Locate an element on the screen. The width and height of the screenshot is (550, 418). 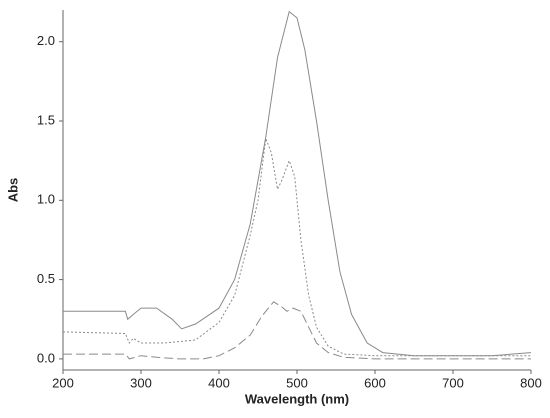
y-tick-label: 1.0 is located at coordinates (46, 199).